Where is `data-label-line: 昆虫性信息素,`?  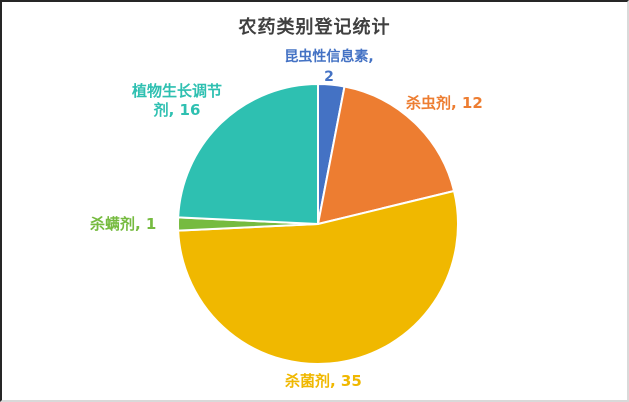
data-label-line: 昆虫性信息素, is located at coordinates (329, 57).